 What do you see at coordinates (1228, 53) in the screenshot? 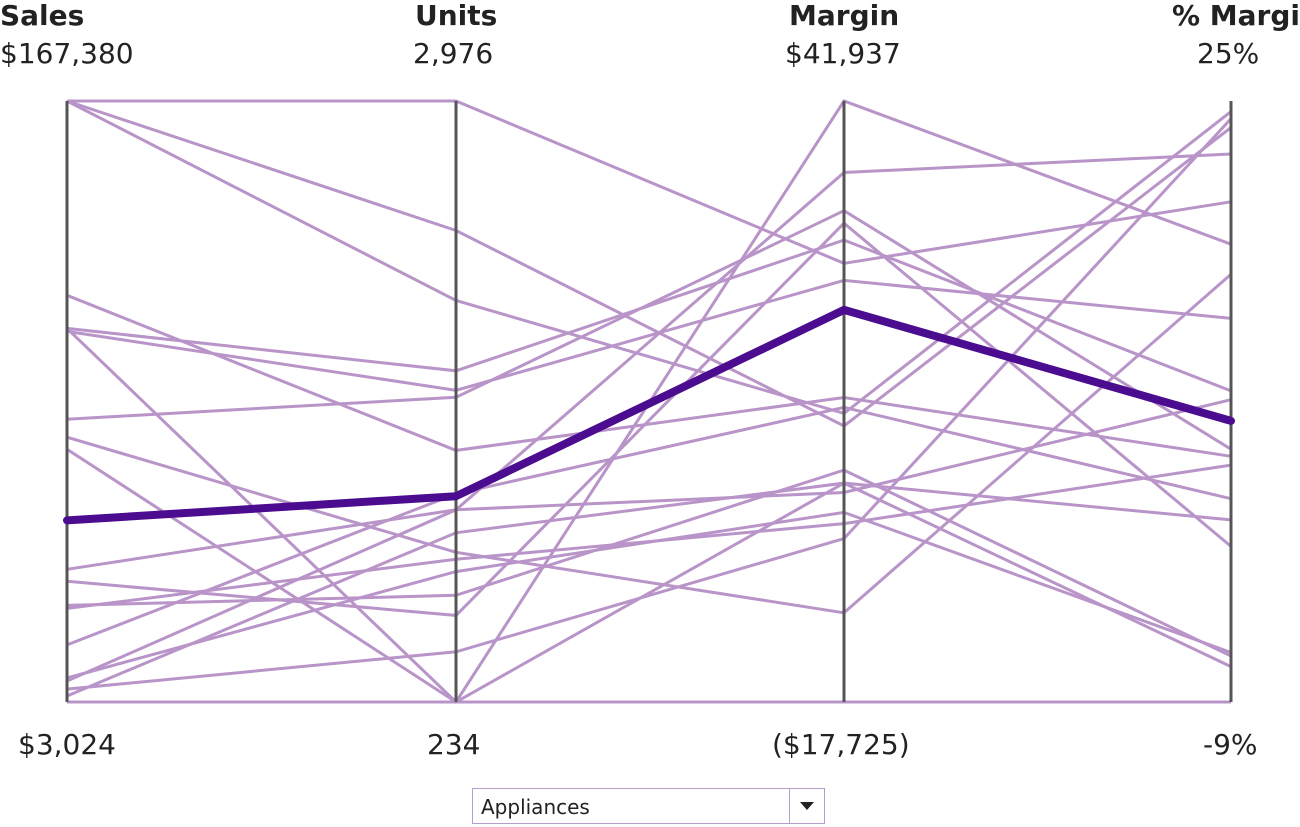
I see `axis-max-pct-margin: 25%` at bounding box center [1228, 53].